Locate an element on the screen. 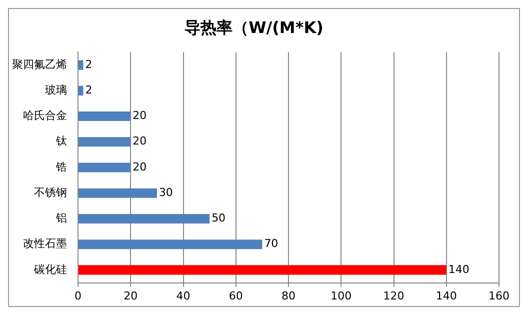 The height and width of the screenshot is (315, 528). y-tick-label: 碳化硅 is located at coordinates (50, 269).